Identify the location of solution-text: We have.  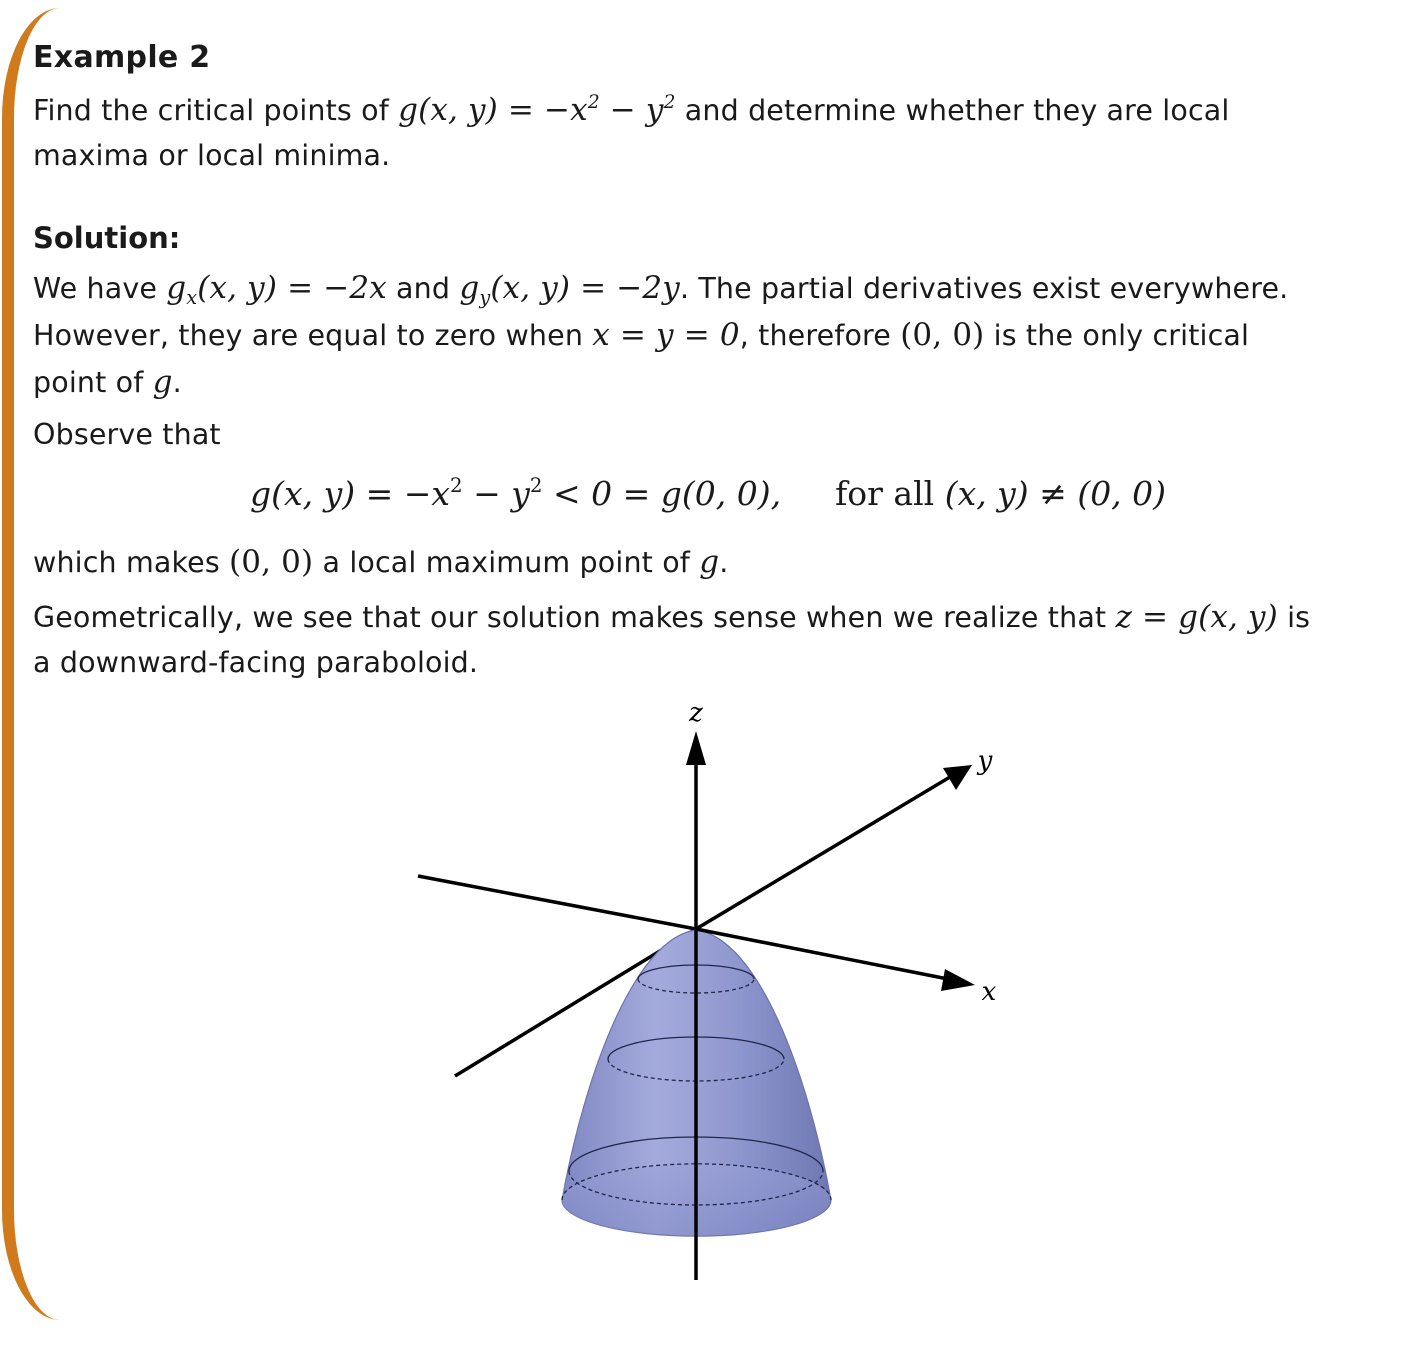
(100, 288).